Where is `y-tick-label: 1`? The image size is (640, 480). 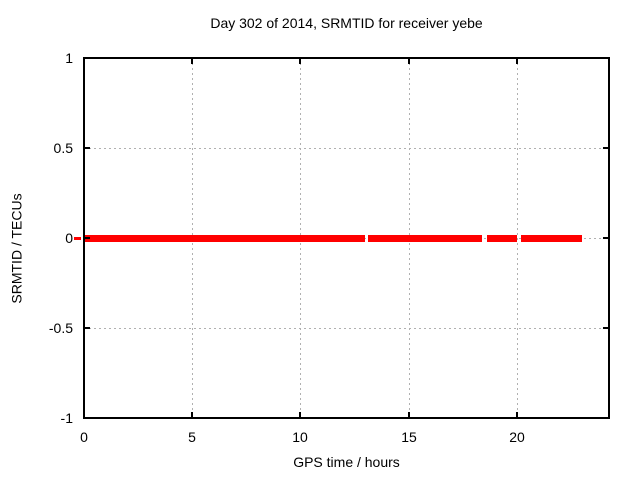
y-tick-label: 1 is located at coordinates (69, 58).